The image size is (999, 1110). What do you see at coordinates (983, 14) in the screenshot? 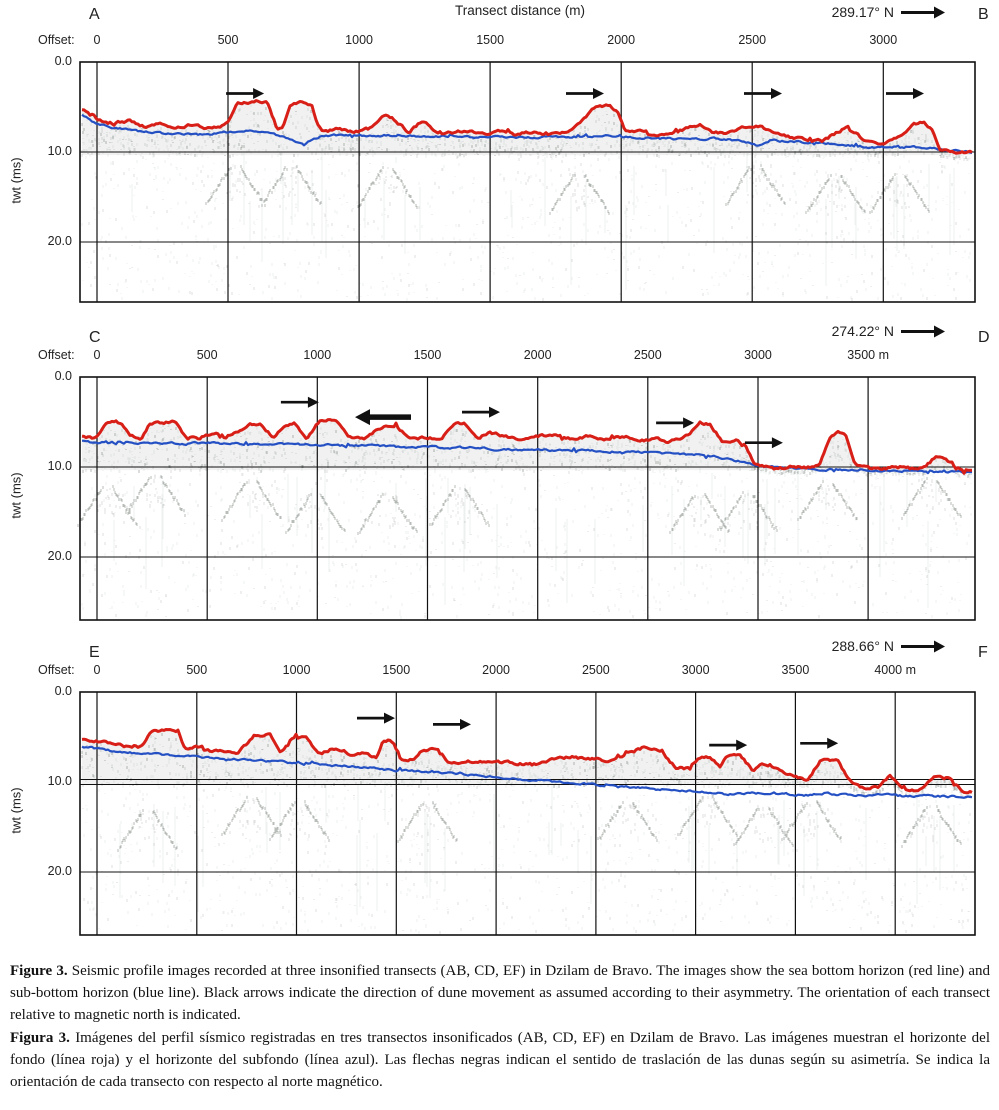
I see `transect-endpoint-b: B` at bounding box center [983, 14].